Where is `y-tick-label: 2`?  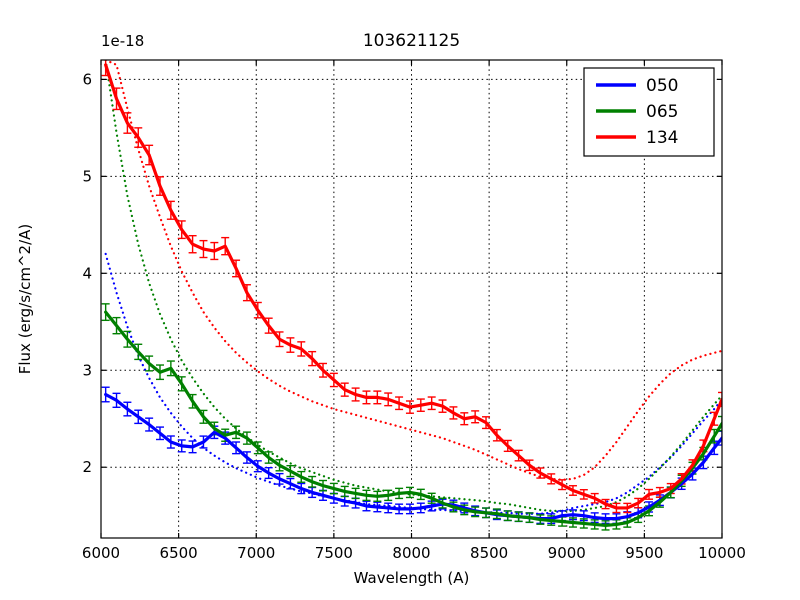
y-tick-label: 2 is located at coordinates (87, 467).